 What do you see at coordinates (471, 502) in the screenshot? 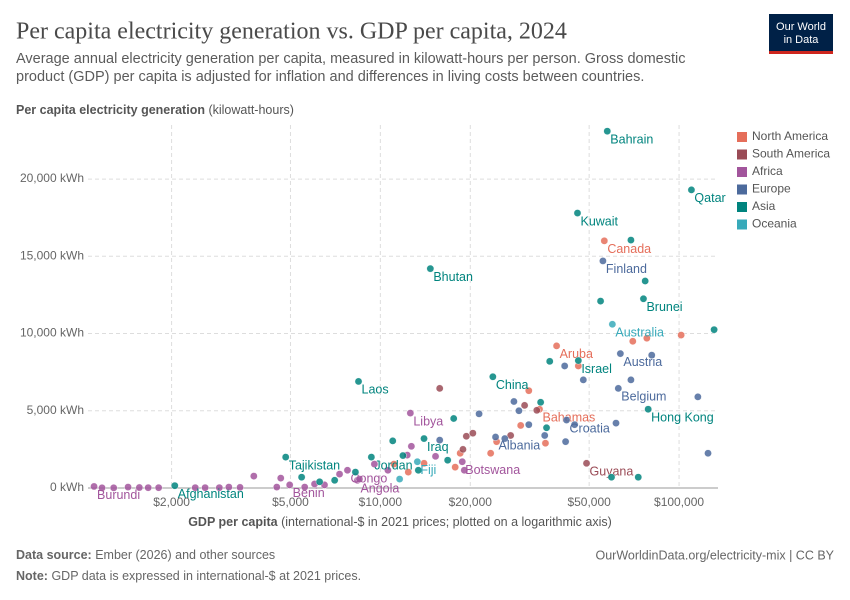
I see `x-tick-label: $20,000` at bounding box center [471, 502].